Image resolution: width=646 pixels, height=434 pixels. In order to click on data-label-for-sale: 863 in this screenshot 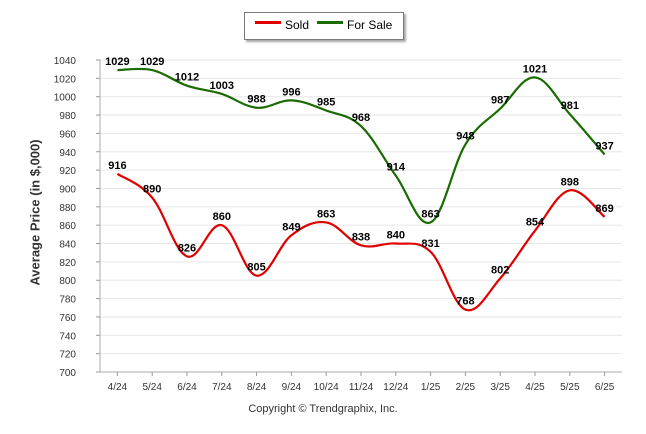, I will do `click(430, 214)`.